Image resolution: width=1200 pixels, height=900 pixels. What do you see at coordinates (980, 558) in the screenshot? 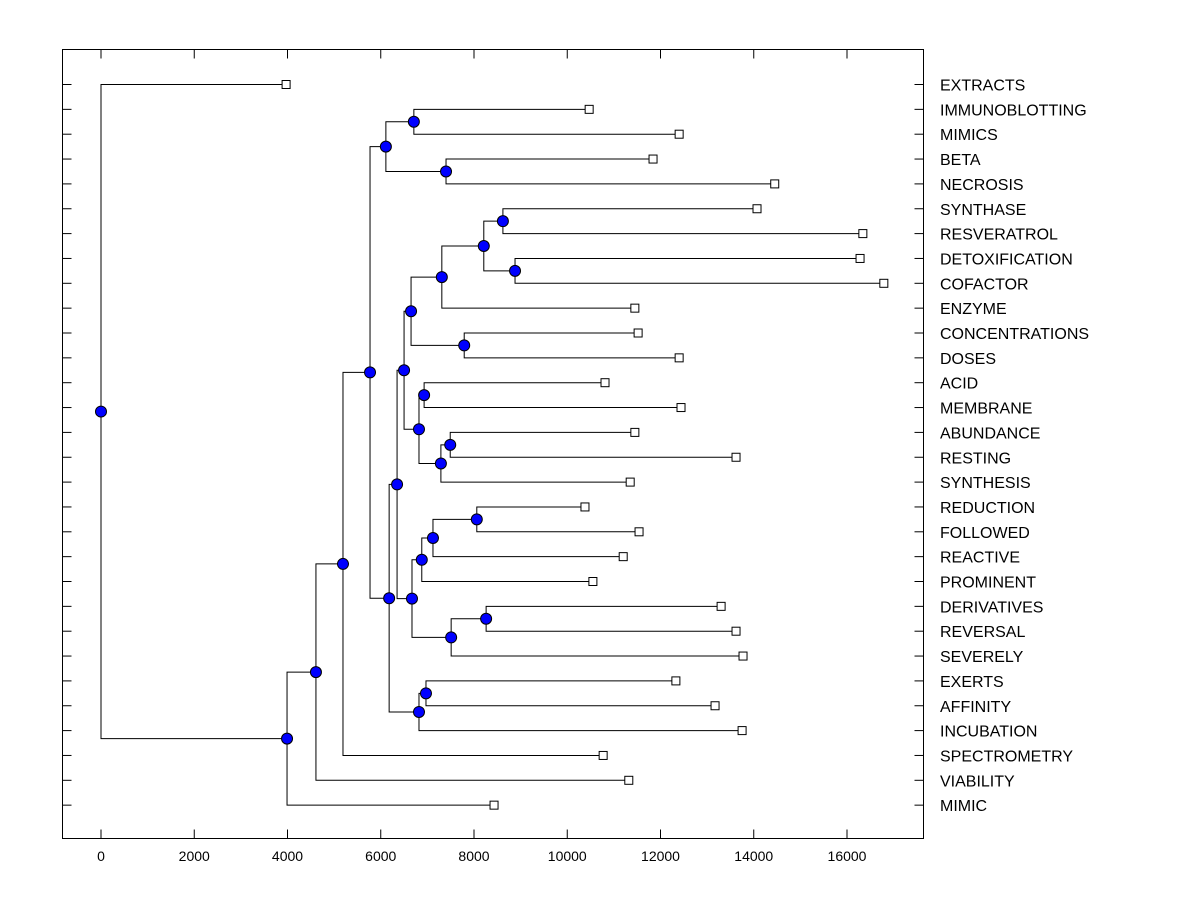
I see `leaf-label: REACTIVE` at bounding box center [980, 558].